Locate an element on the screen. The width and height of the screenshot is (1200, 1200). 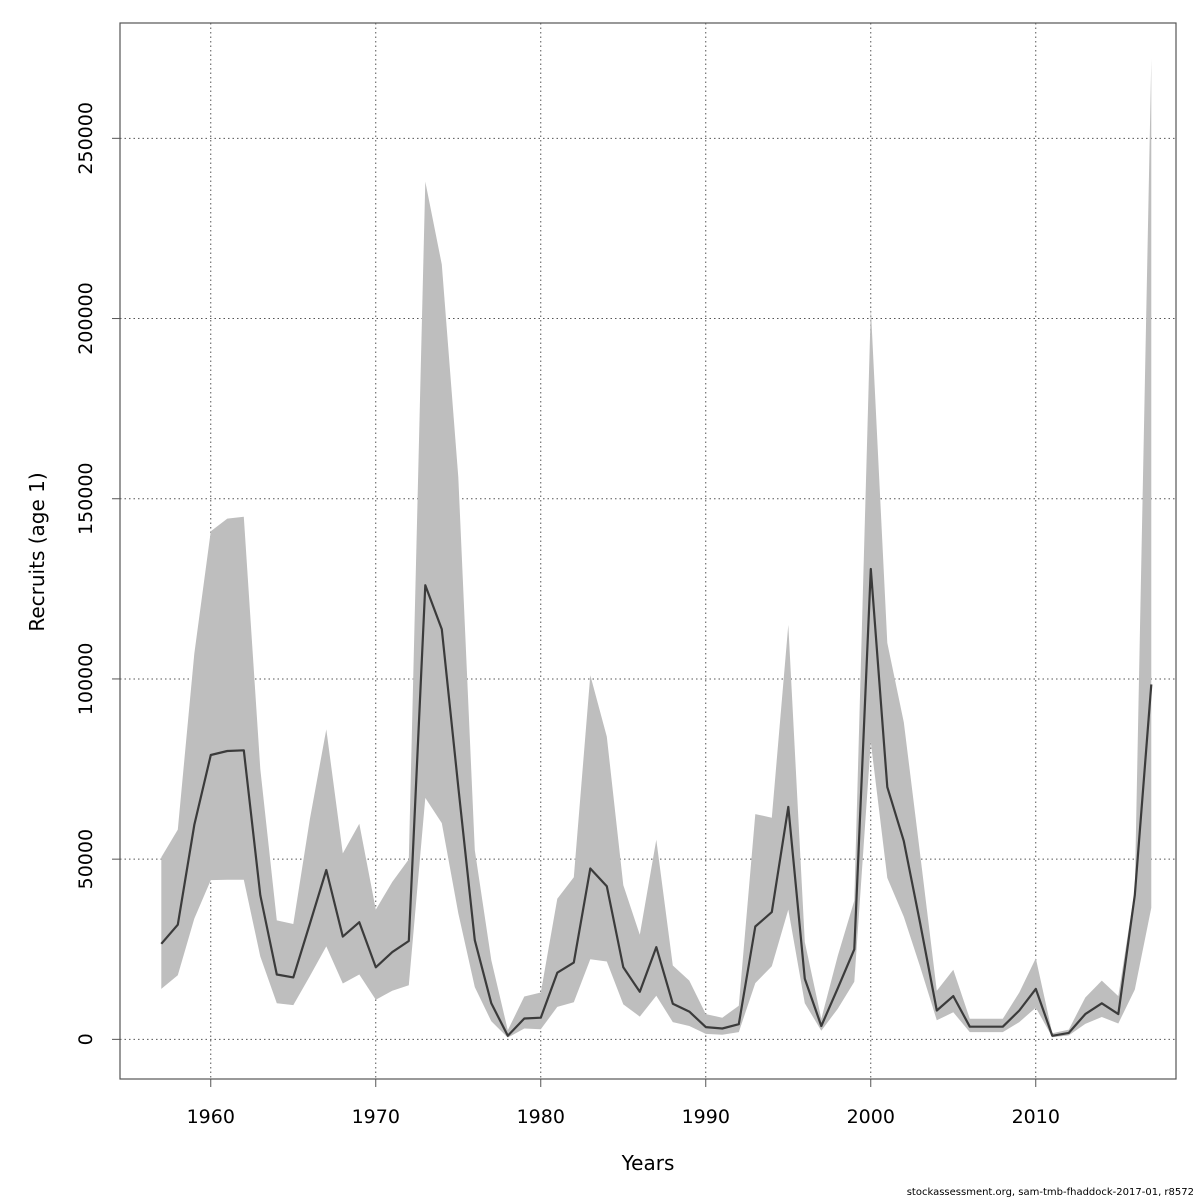
x-tick-label: 1980 is located at coordinates (541, 1117).